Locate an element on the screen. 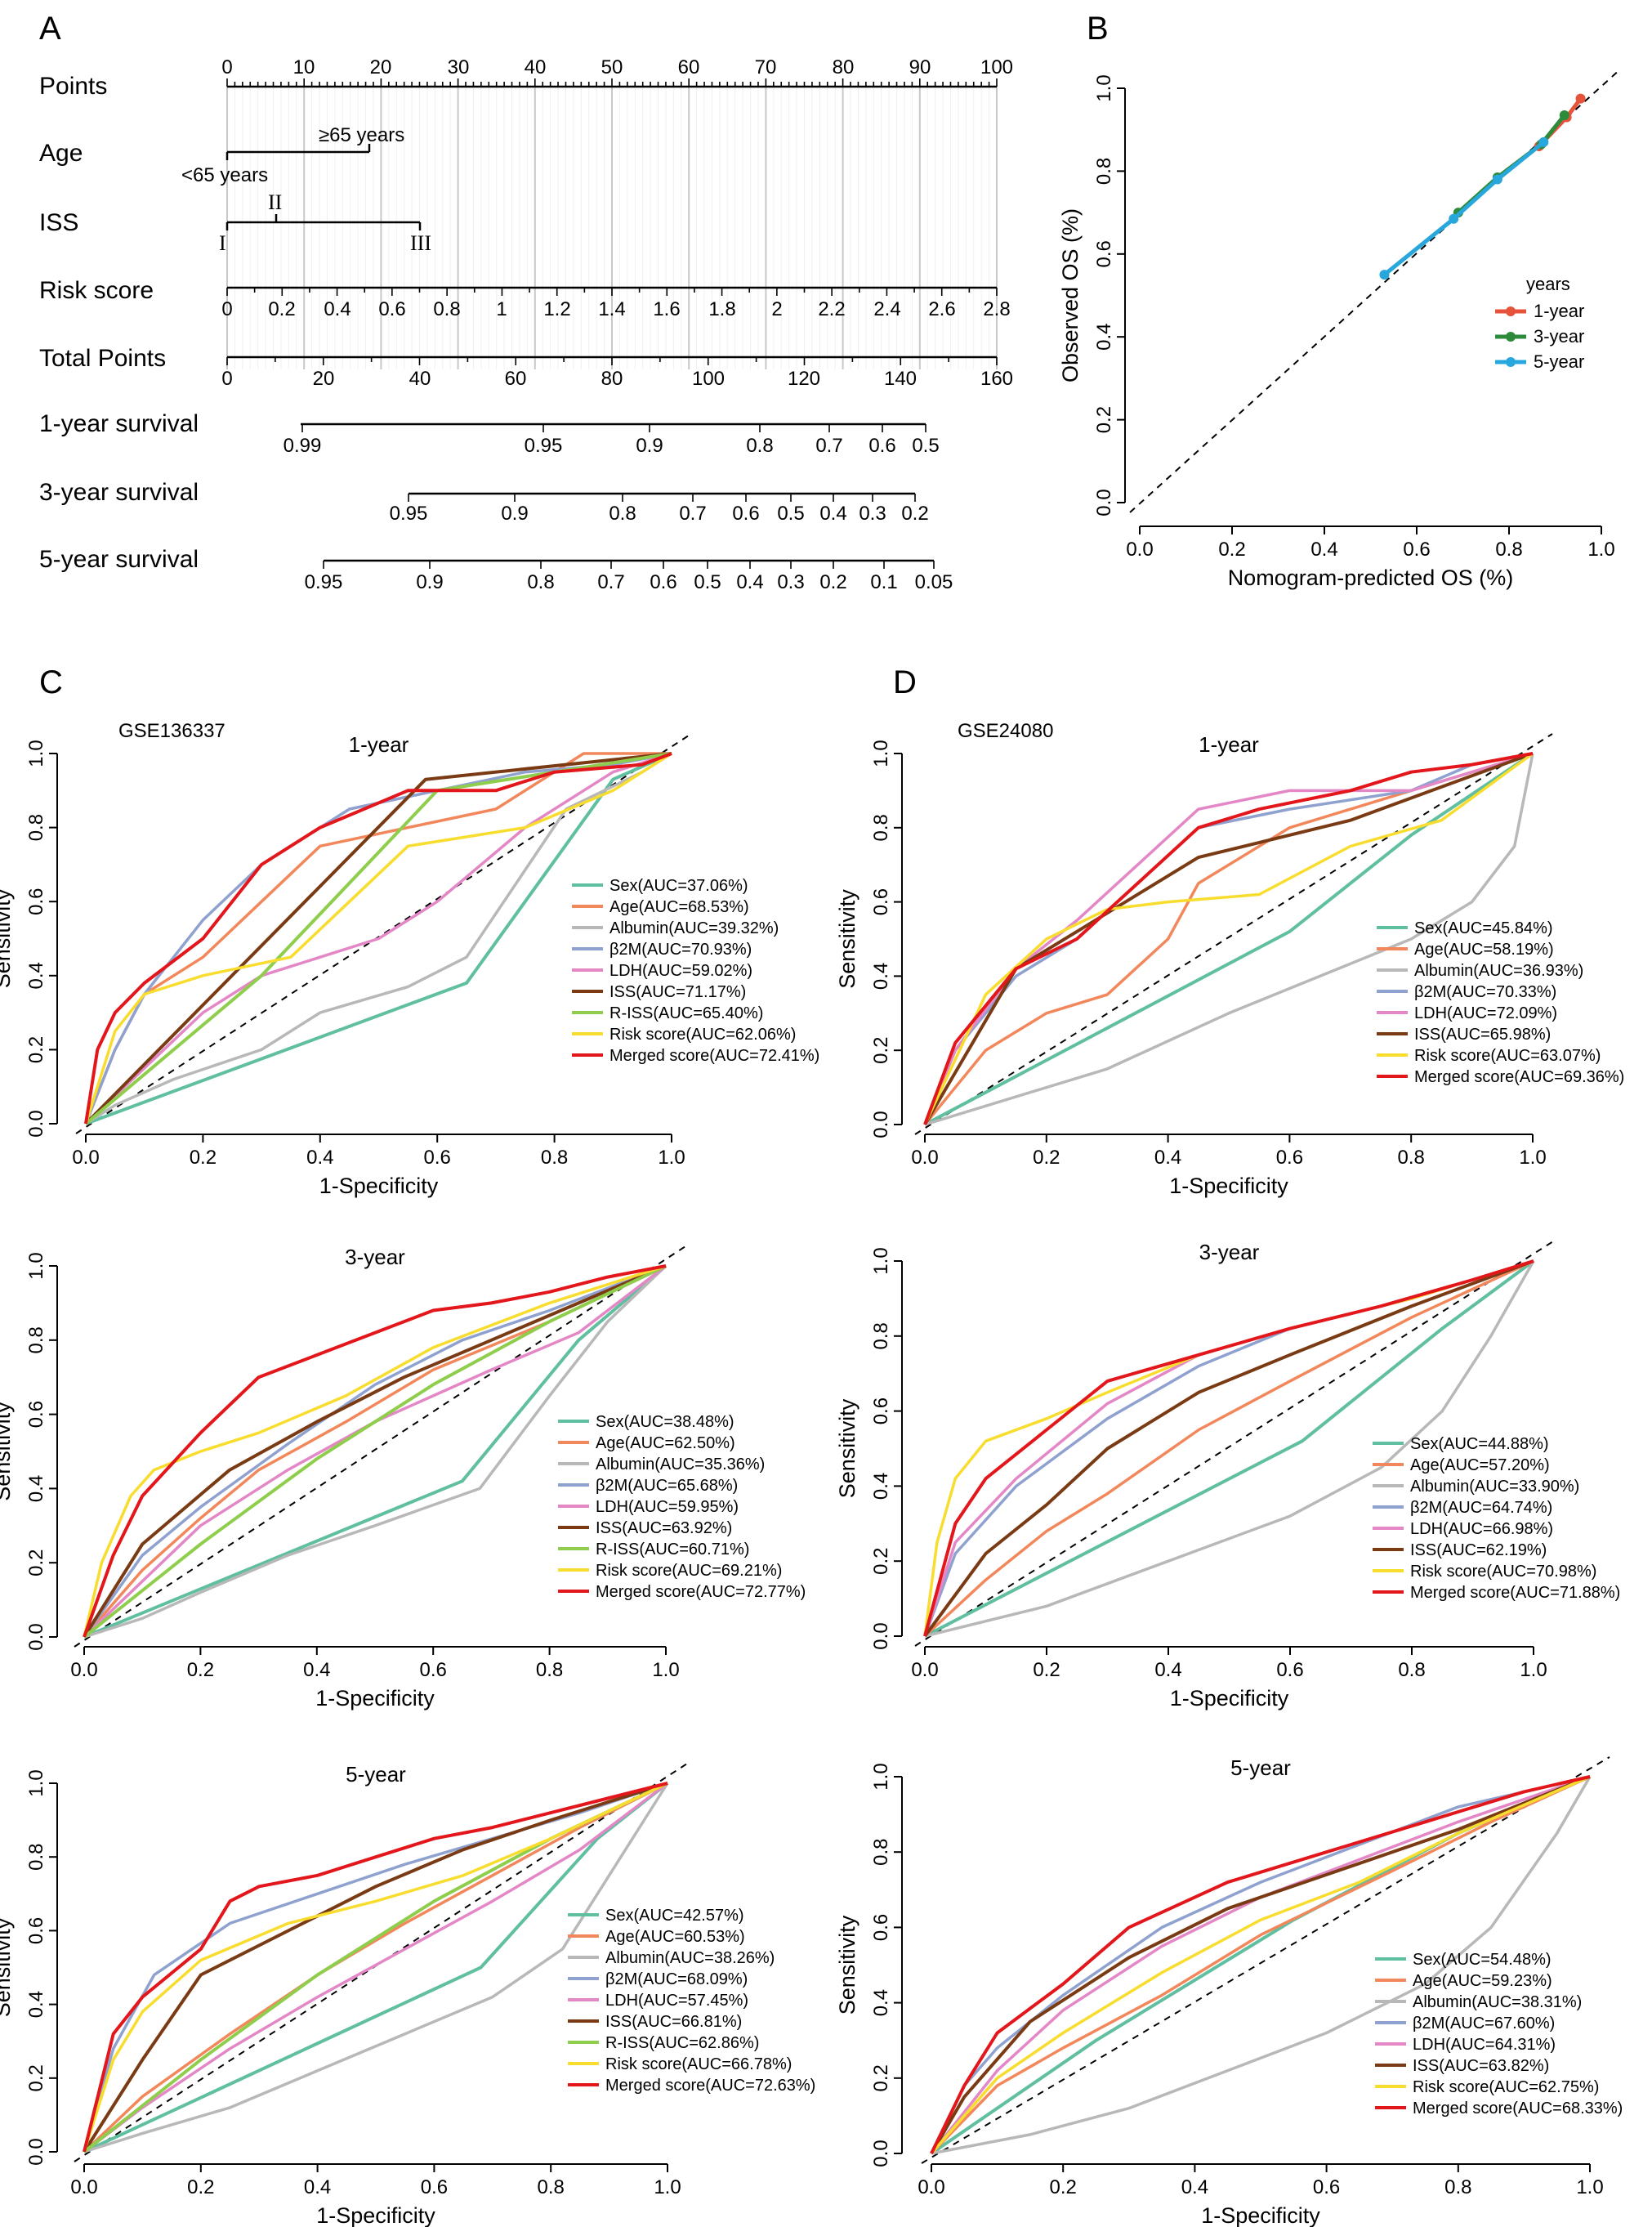  legend-label: ISS(AUC=63.92%) is located at coordinates (664, 1528).